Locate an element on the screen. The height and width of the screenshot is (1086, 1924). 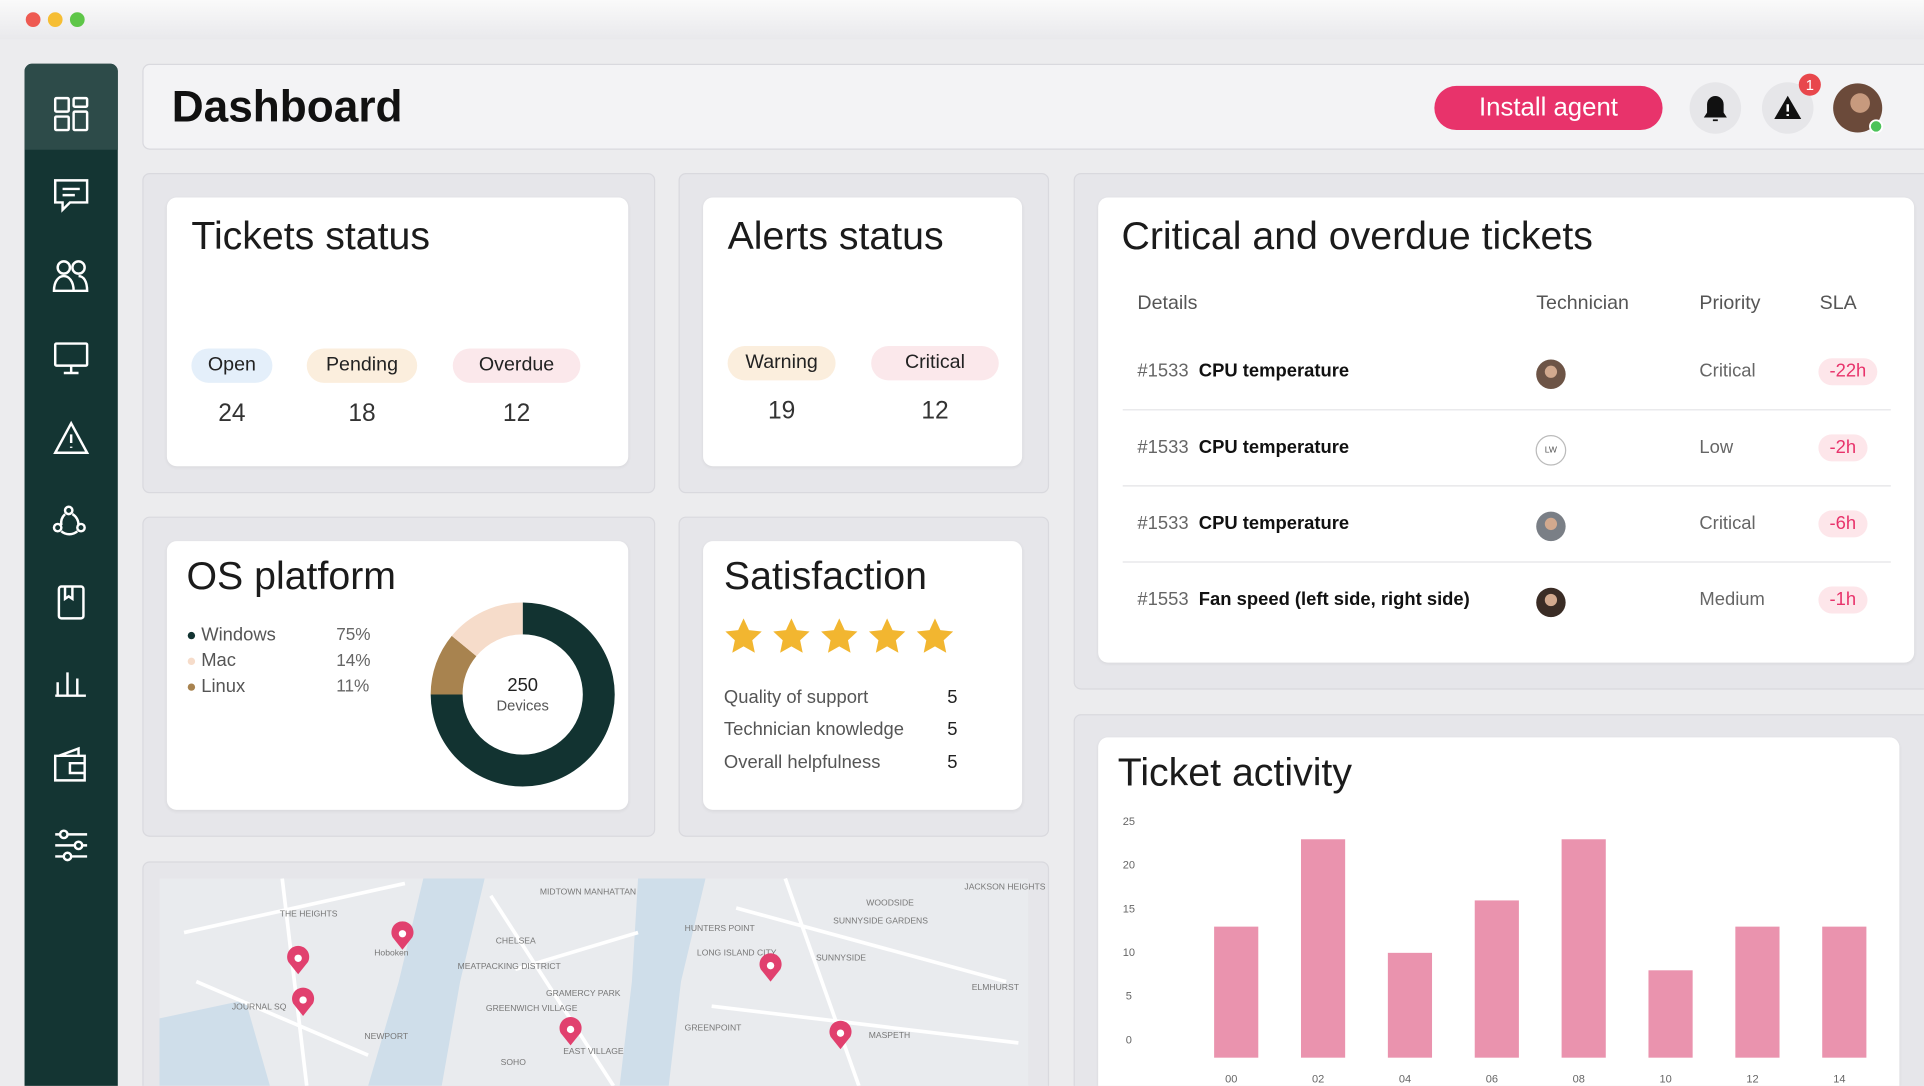
satisfaction-card is located at coordinates (863, 675).